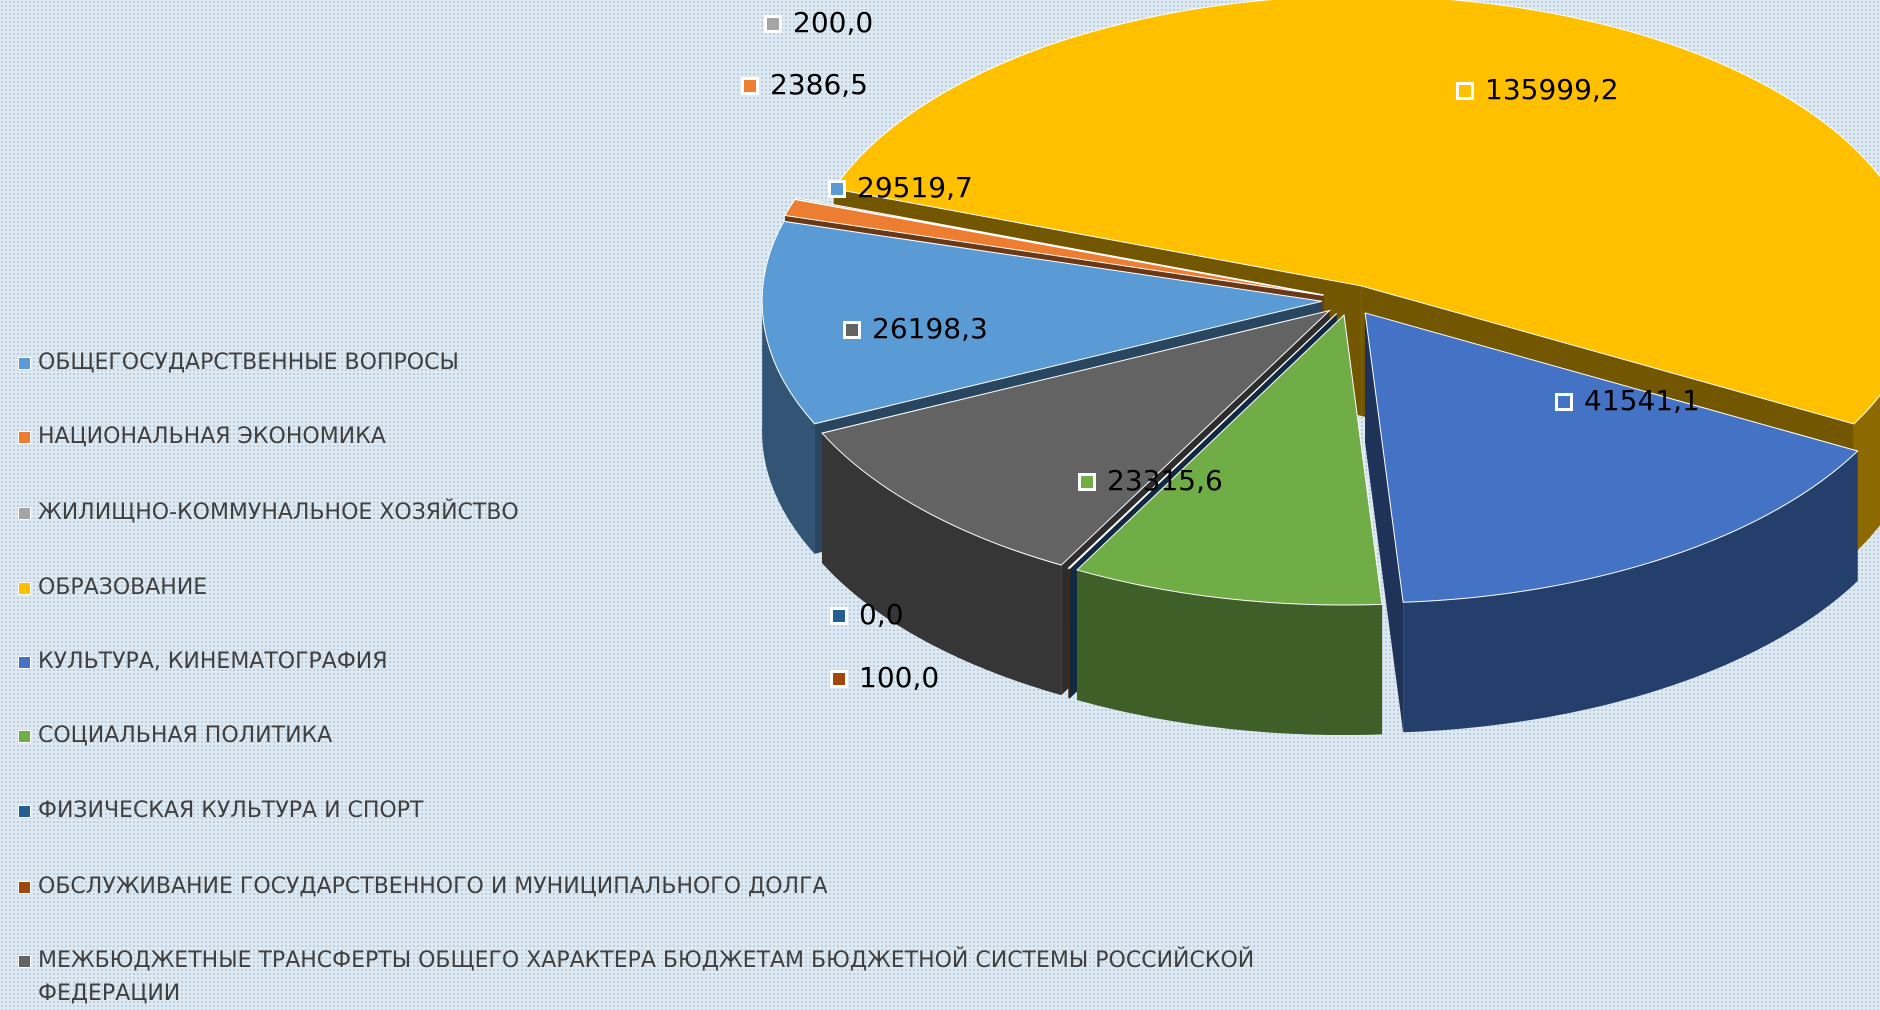 This screenshot has width=1880, height=1010. Describe the element at coordinates (213, 661) in the screenshot. I see `legend-label: КУЛЬТУРА, КИНЕМАТОГРАФИЯ` at that location.